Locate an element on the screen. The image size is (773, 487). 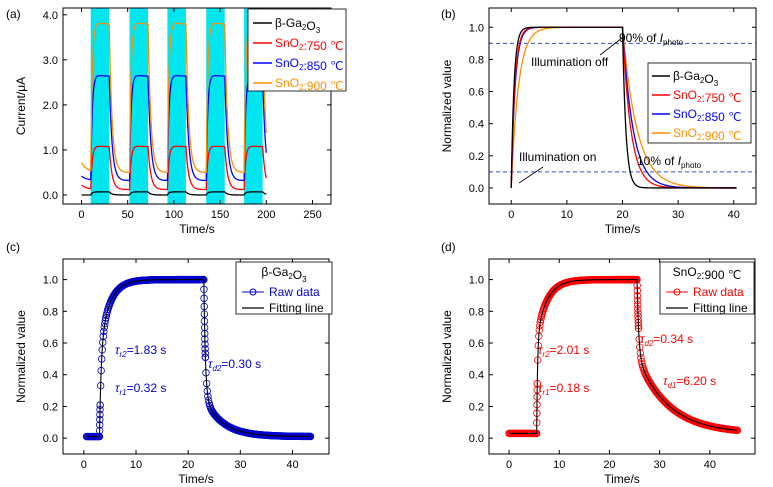
panel-b-y-tick-label: 0.6 is located at coordinates (476, 93).